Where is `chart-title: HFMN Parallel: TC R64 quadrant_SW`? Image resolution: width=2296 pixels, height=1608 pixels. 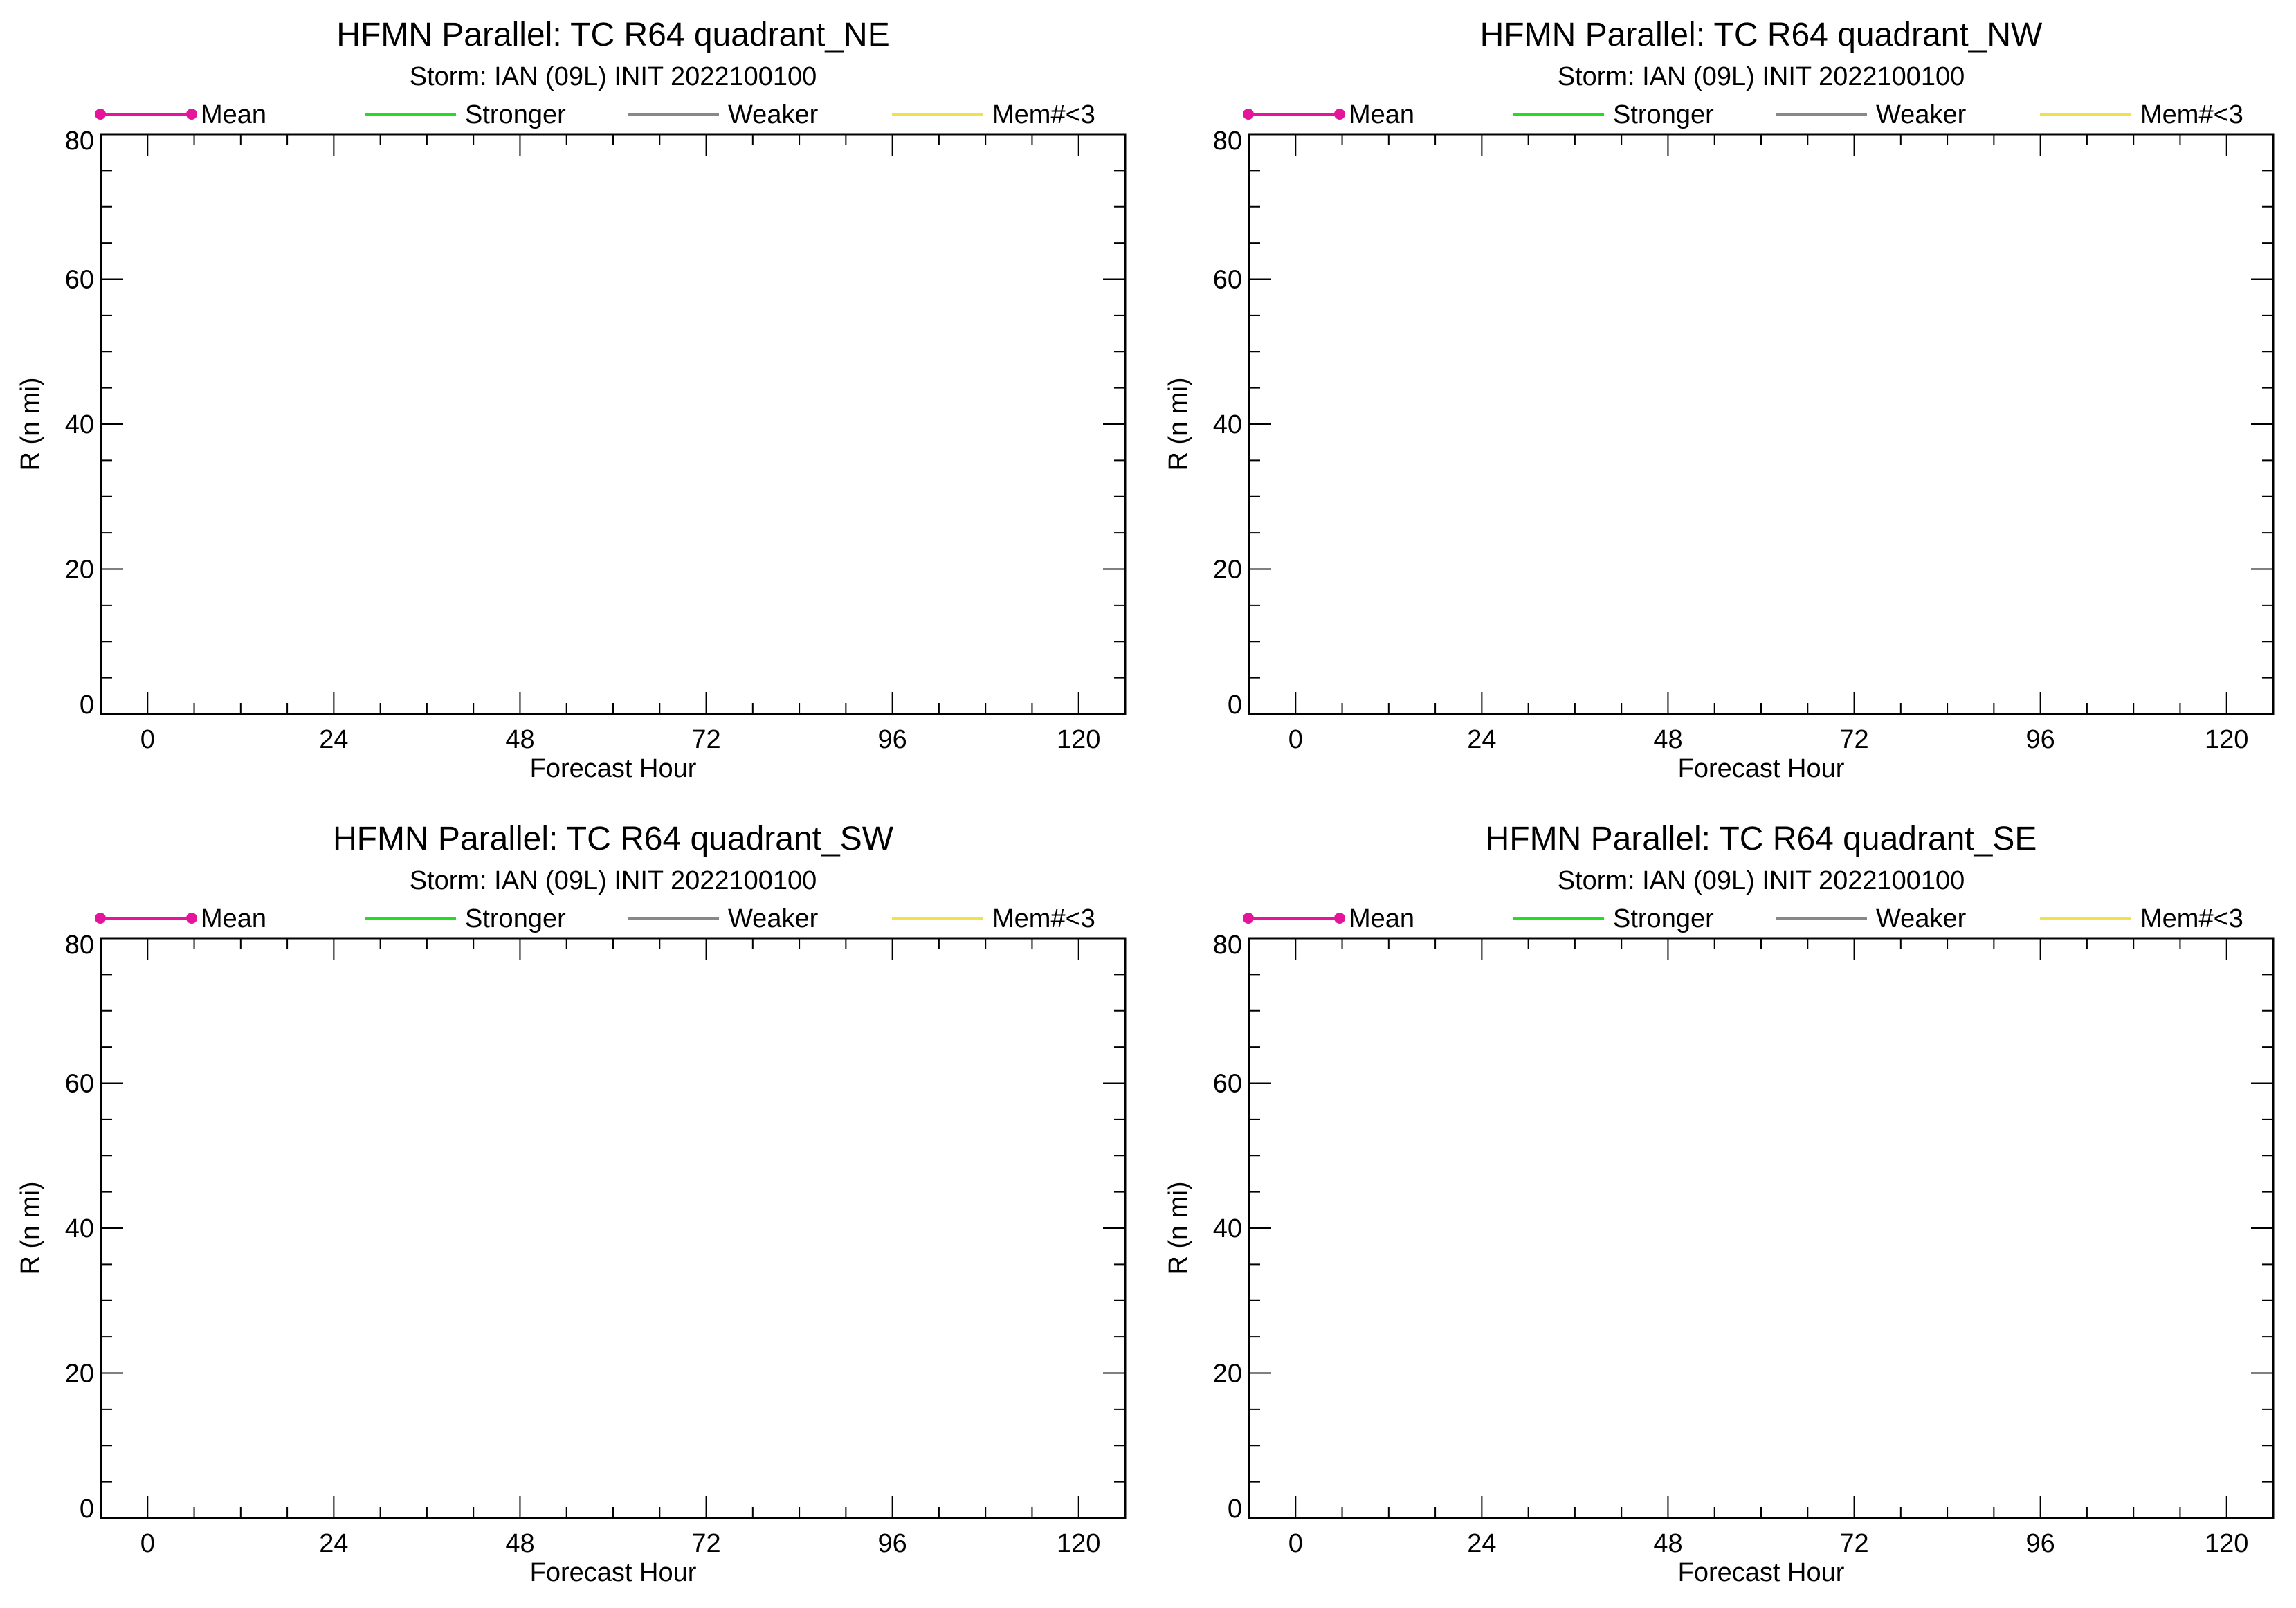 chart-title: HFMN Parallel: TC R64 quadrant_SW is located at coordinates (613, 839).